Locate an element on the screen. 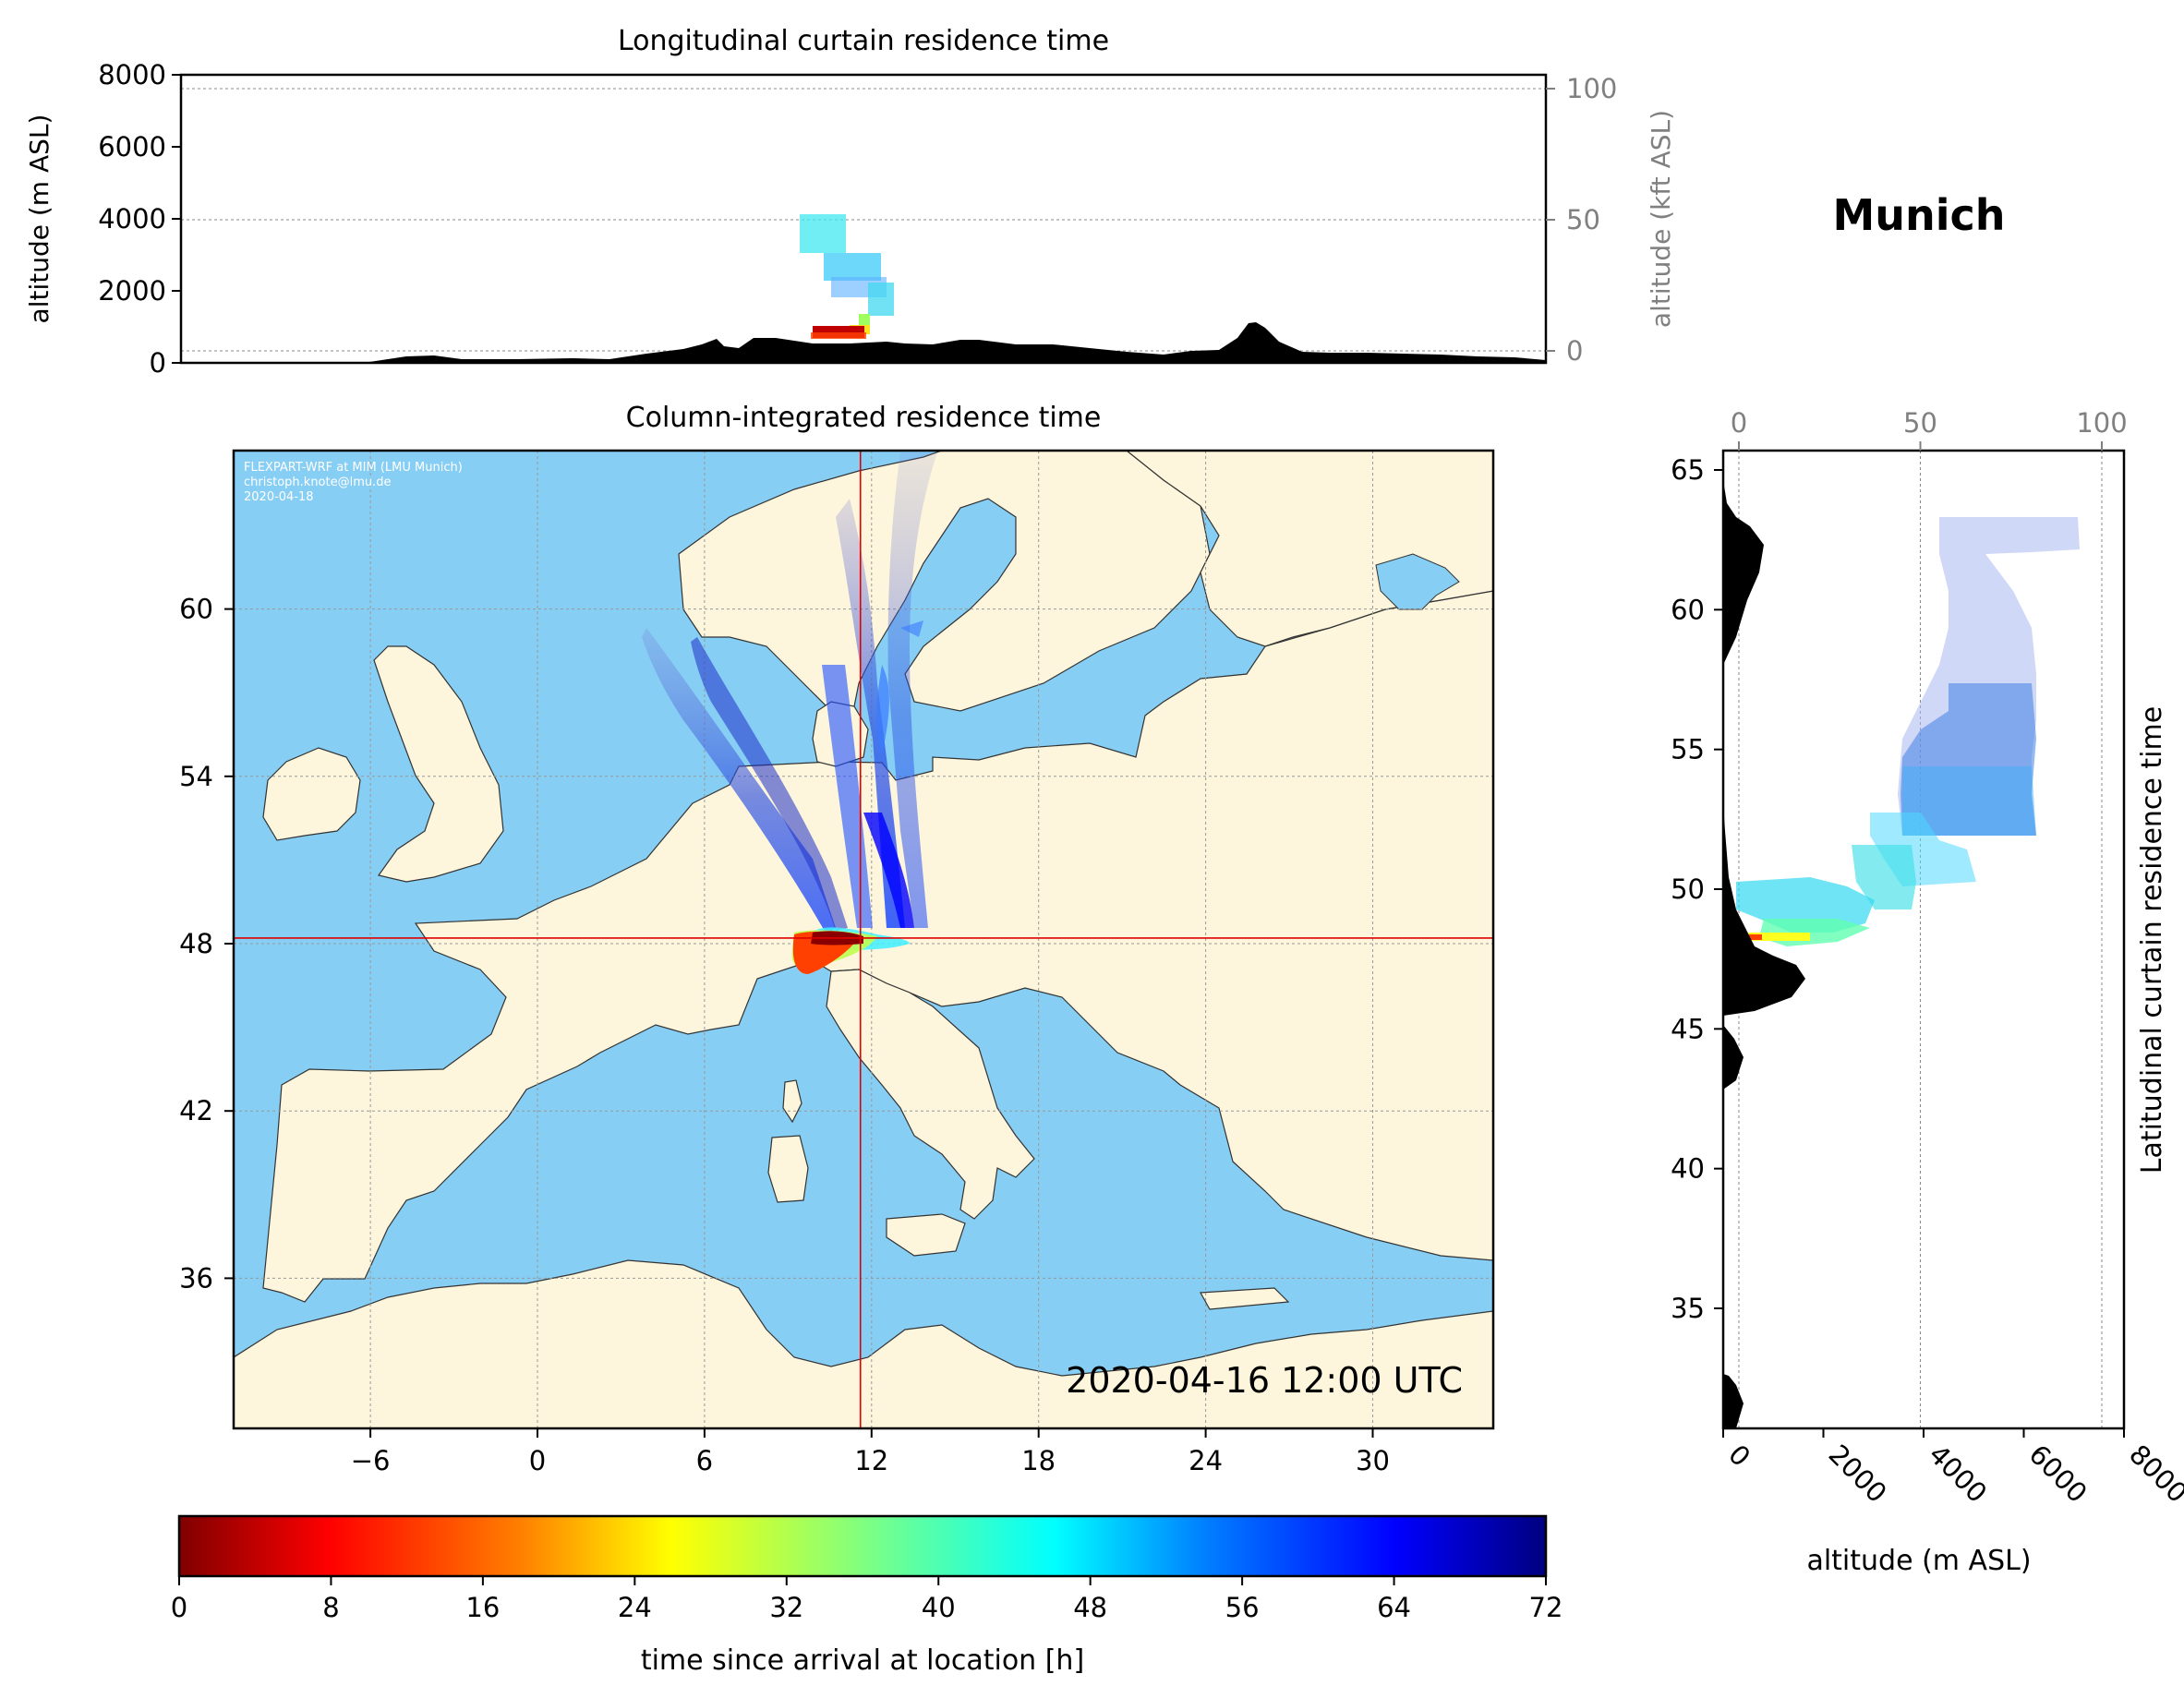 This screenshot has width=2184, height=1698. latitudinal-ytick-label: 50 is located at coordinates (1688, 889).